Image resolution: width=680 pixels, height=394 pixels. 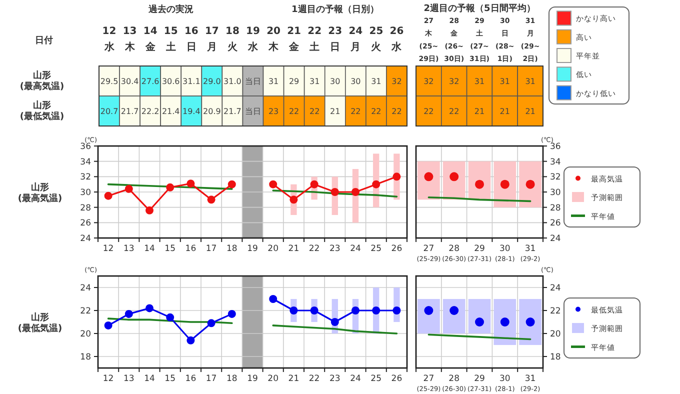 What do you see at coordinates (376, 39) in the screenshot?
I see `x-tick-label: 25 火` at bounding box center [376, 39].